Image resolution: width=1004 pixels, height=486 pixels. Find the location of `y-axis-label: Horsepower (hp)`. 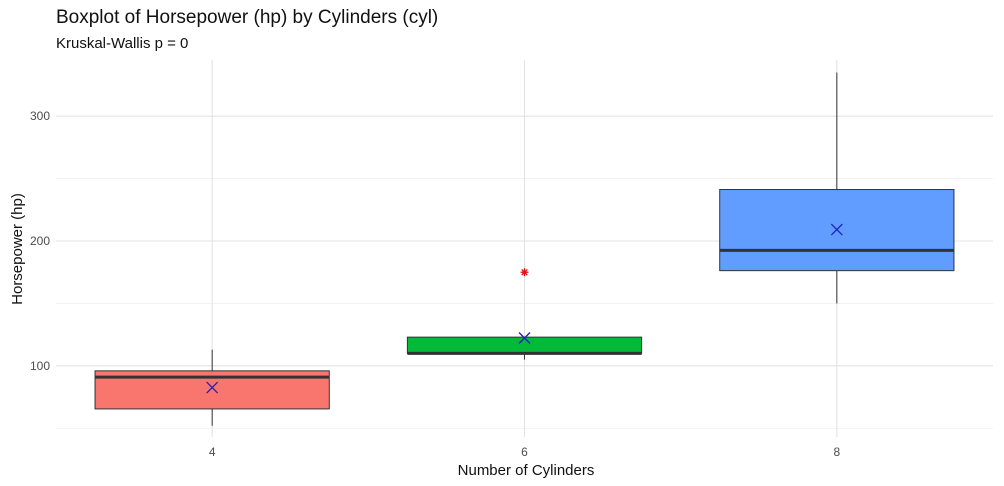

y-axis-label: Horsepower (hp) is located at coordinates (17, 249).